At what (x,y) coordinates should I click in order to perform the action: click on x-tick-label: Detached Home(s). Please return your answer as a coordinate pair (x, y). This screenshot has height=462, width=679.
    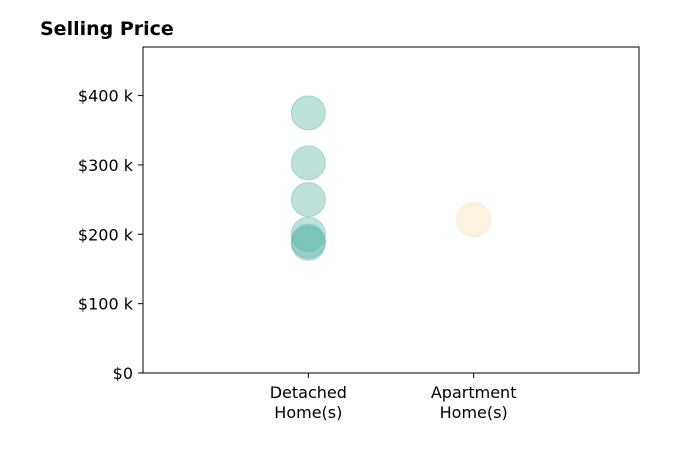
    Looking at the image, I should click on (308, 402).